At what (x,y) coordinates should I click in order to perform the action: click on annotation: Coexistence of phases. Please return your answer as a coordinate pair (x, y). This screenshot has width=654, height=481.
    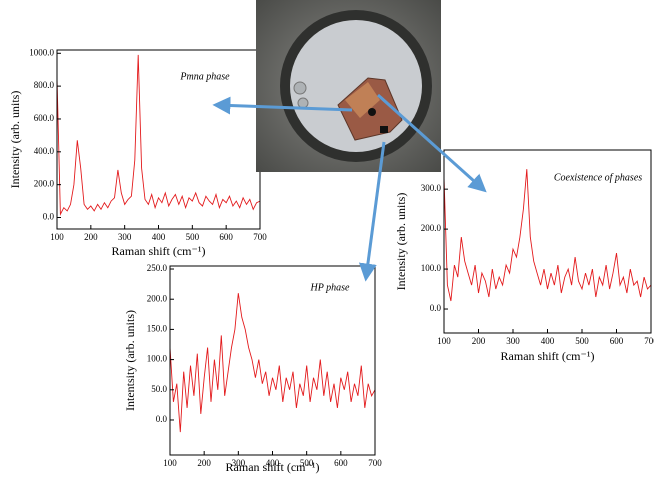
    Looking at the image, I should click on (598, 177).